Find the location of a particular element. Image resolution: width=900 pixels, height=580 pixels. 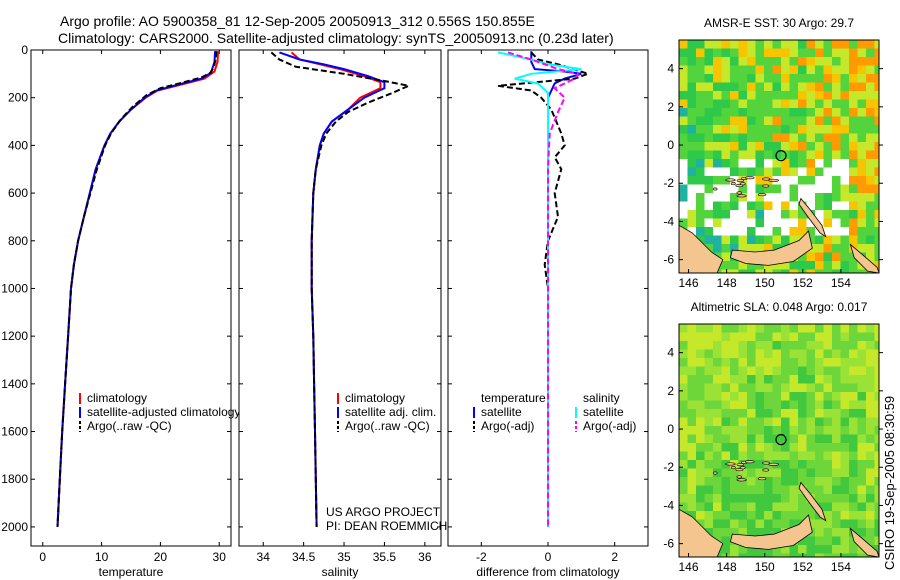

x-tick-label: 30 is located at coordinates (220, 557).